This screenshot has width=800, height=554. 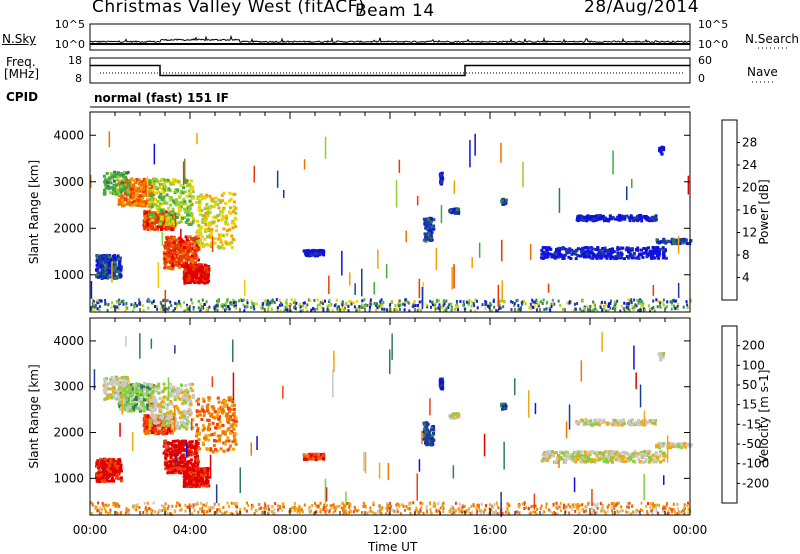 I want to click on power-colorbar-title: Power [dB], so click(x=764, y=211).